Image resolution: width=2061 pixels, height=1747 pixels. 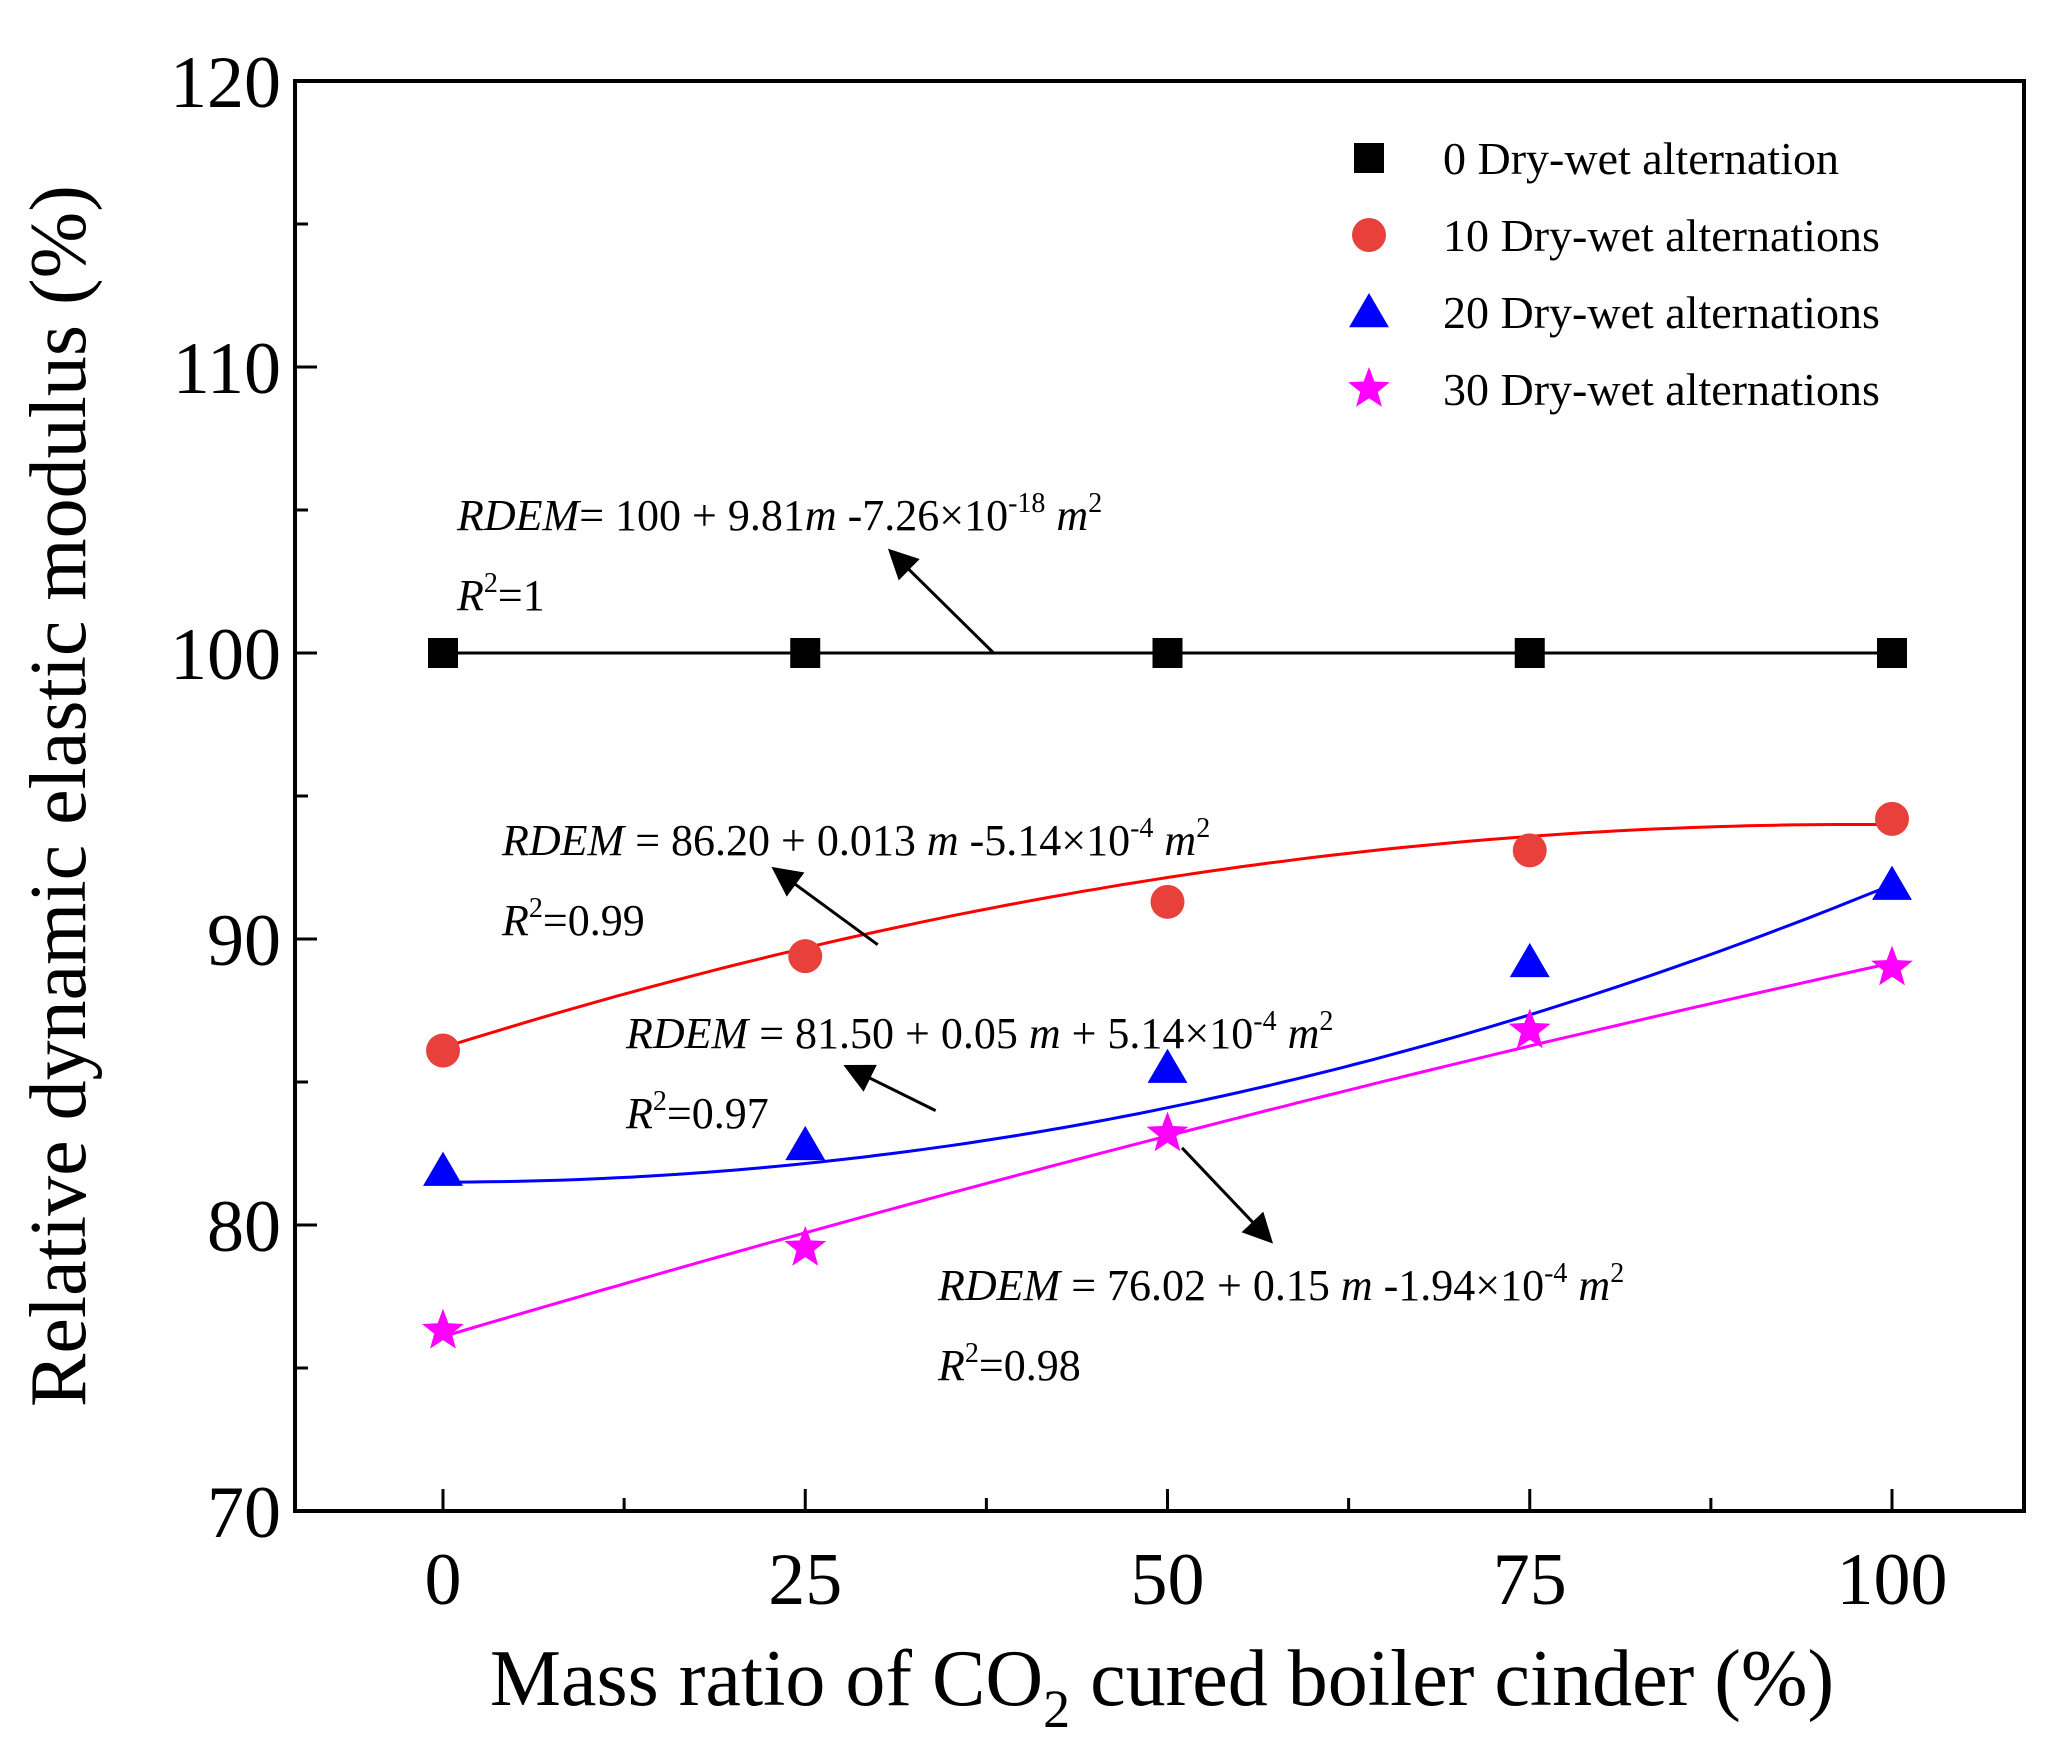 I want to click on equation-label: RDEM = 86.20 + 0.013 m -5.14×10-4 m2, so click(x=855, y=839).